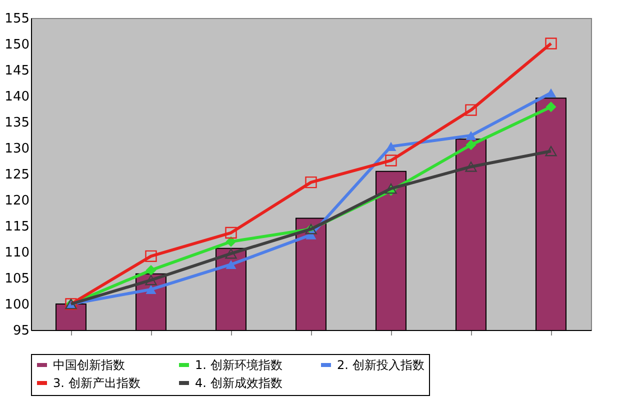 The image size is (625, 408). Describe the element at coordinates (238, 383) in the screenshot. I see `legend-label: 4. 创新成效指数` at that location.